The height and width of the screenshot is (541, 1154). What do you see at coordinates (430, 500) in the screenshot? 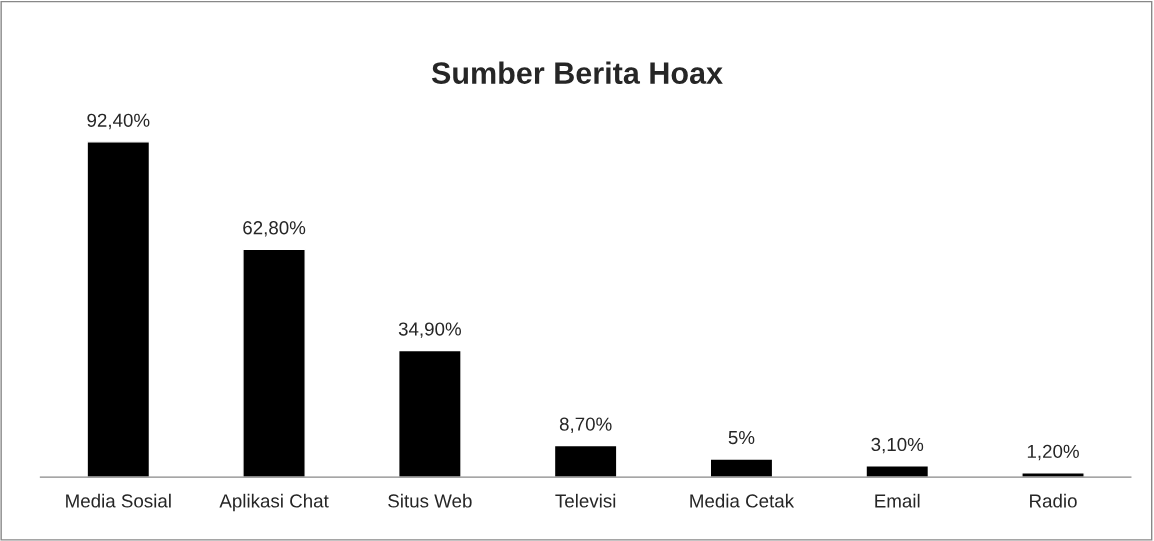
I see `x-tick-label: Situs Web` at bounding box center [430, 500].